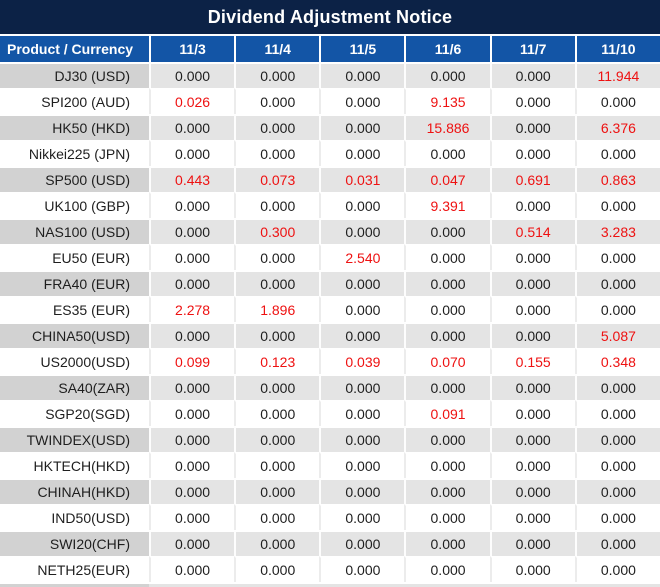 Image resolution: width=660 pixels, height=587 pixels. I want to click on product-cell: CHINA50(USD), so click(74, 335).